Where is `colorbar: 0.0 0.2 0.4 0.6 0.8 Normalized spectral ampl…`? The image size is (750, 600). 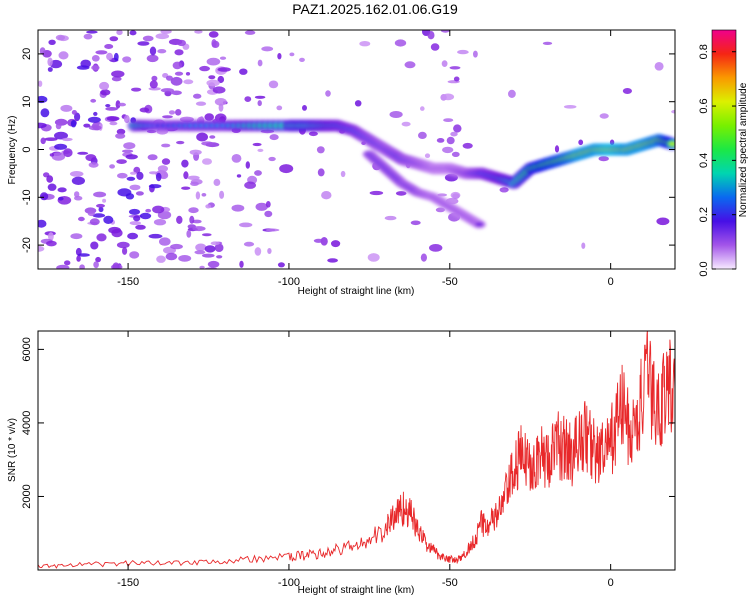
colorbar: 0.0 0.2 0.4 0.6 0.8 Normalized spectral ampl… is located at coordinates (723, 153).